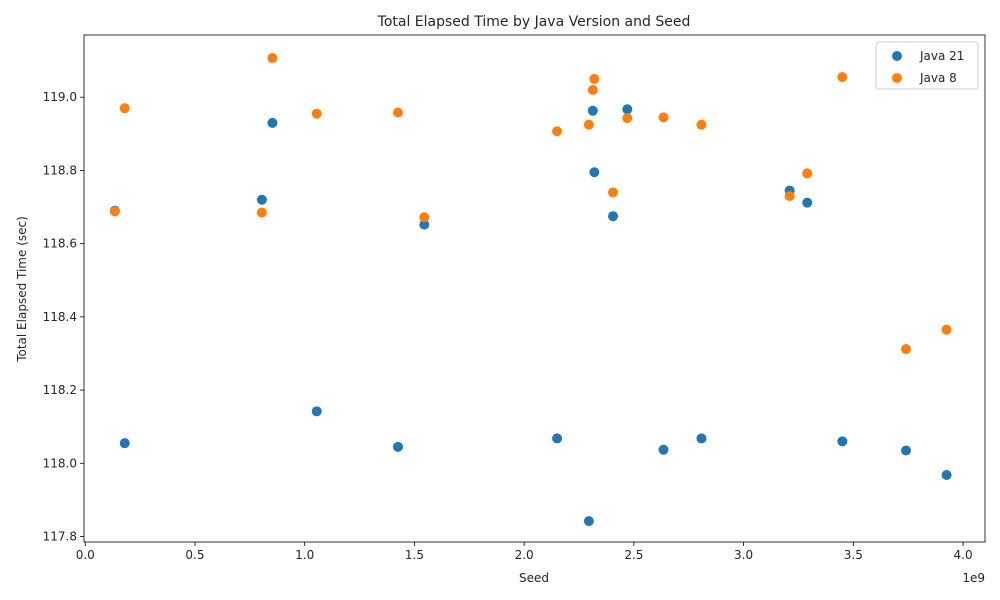 The image size is (1000, 600). Describe the element at coordinates (85, 555) in the screenshot. I see `x-tick-label: 0.0` at that location.